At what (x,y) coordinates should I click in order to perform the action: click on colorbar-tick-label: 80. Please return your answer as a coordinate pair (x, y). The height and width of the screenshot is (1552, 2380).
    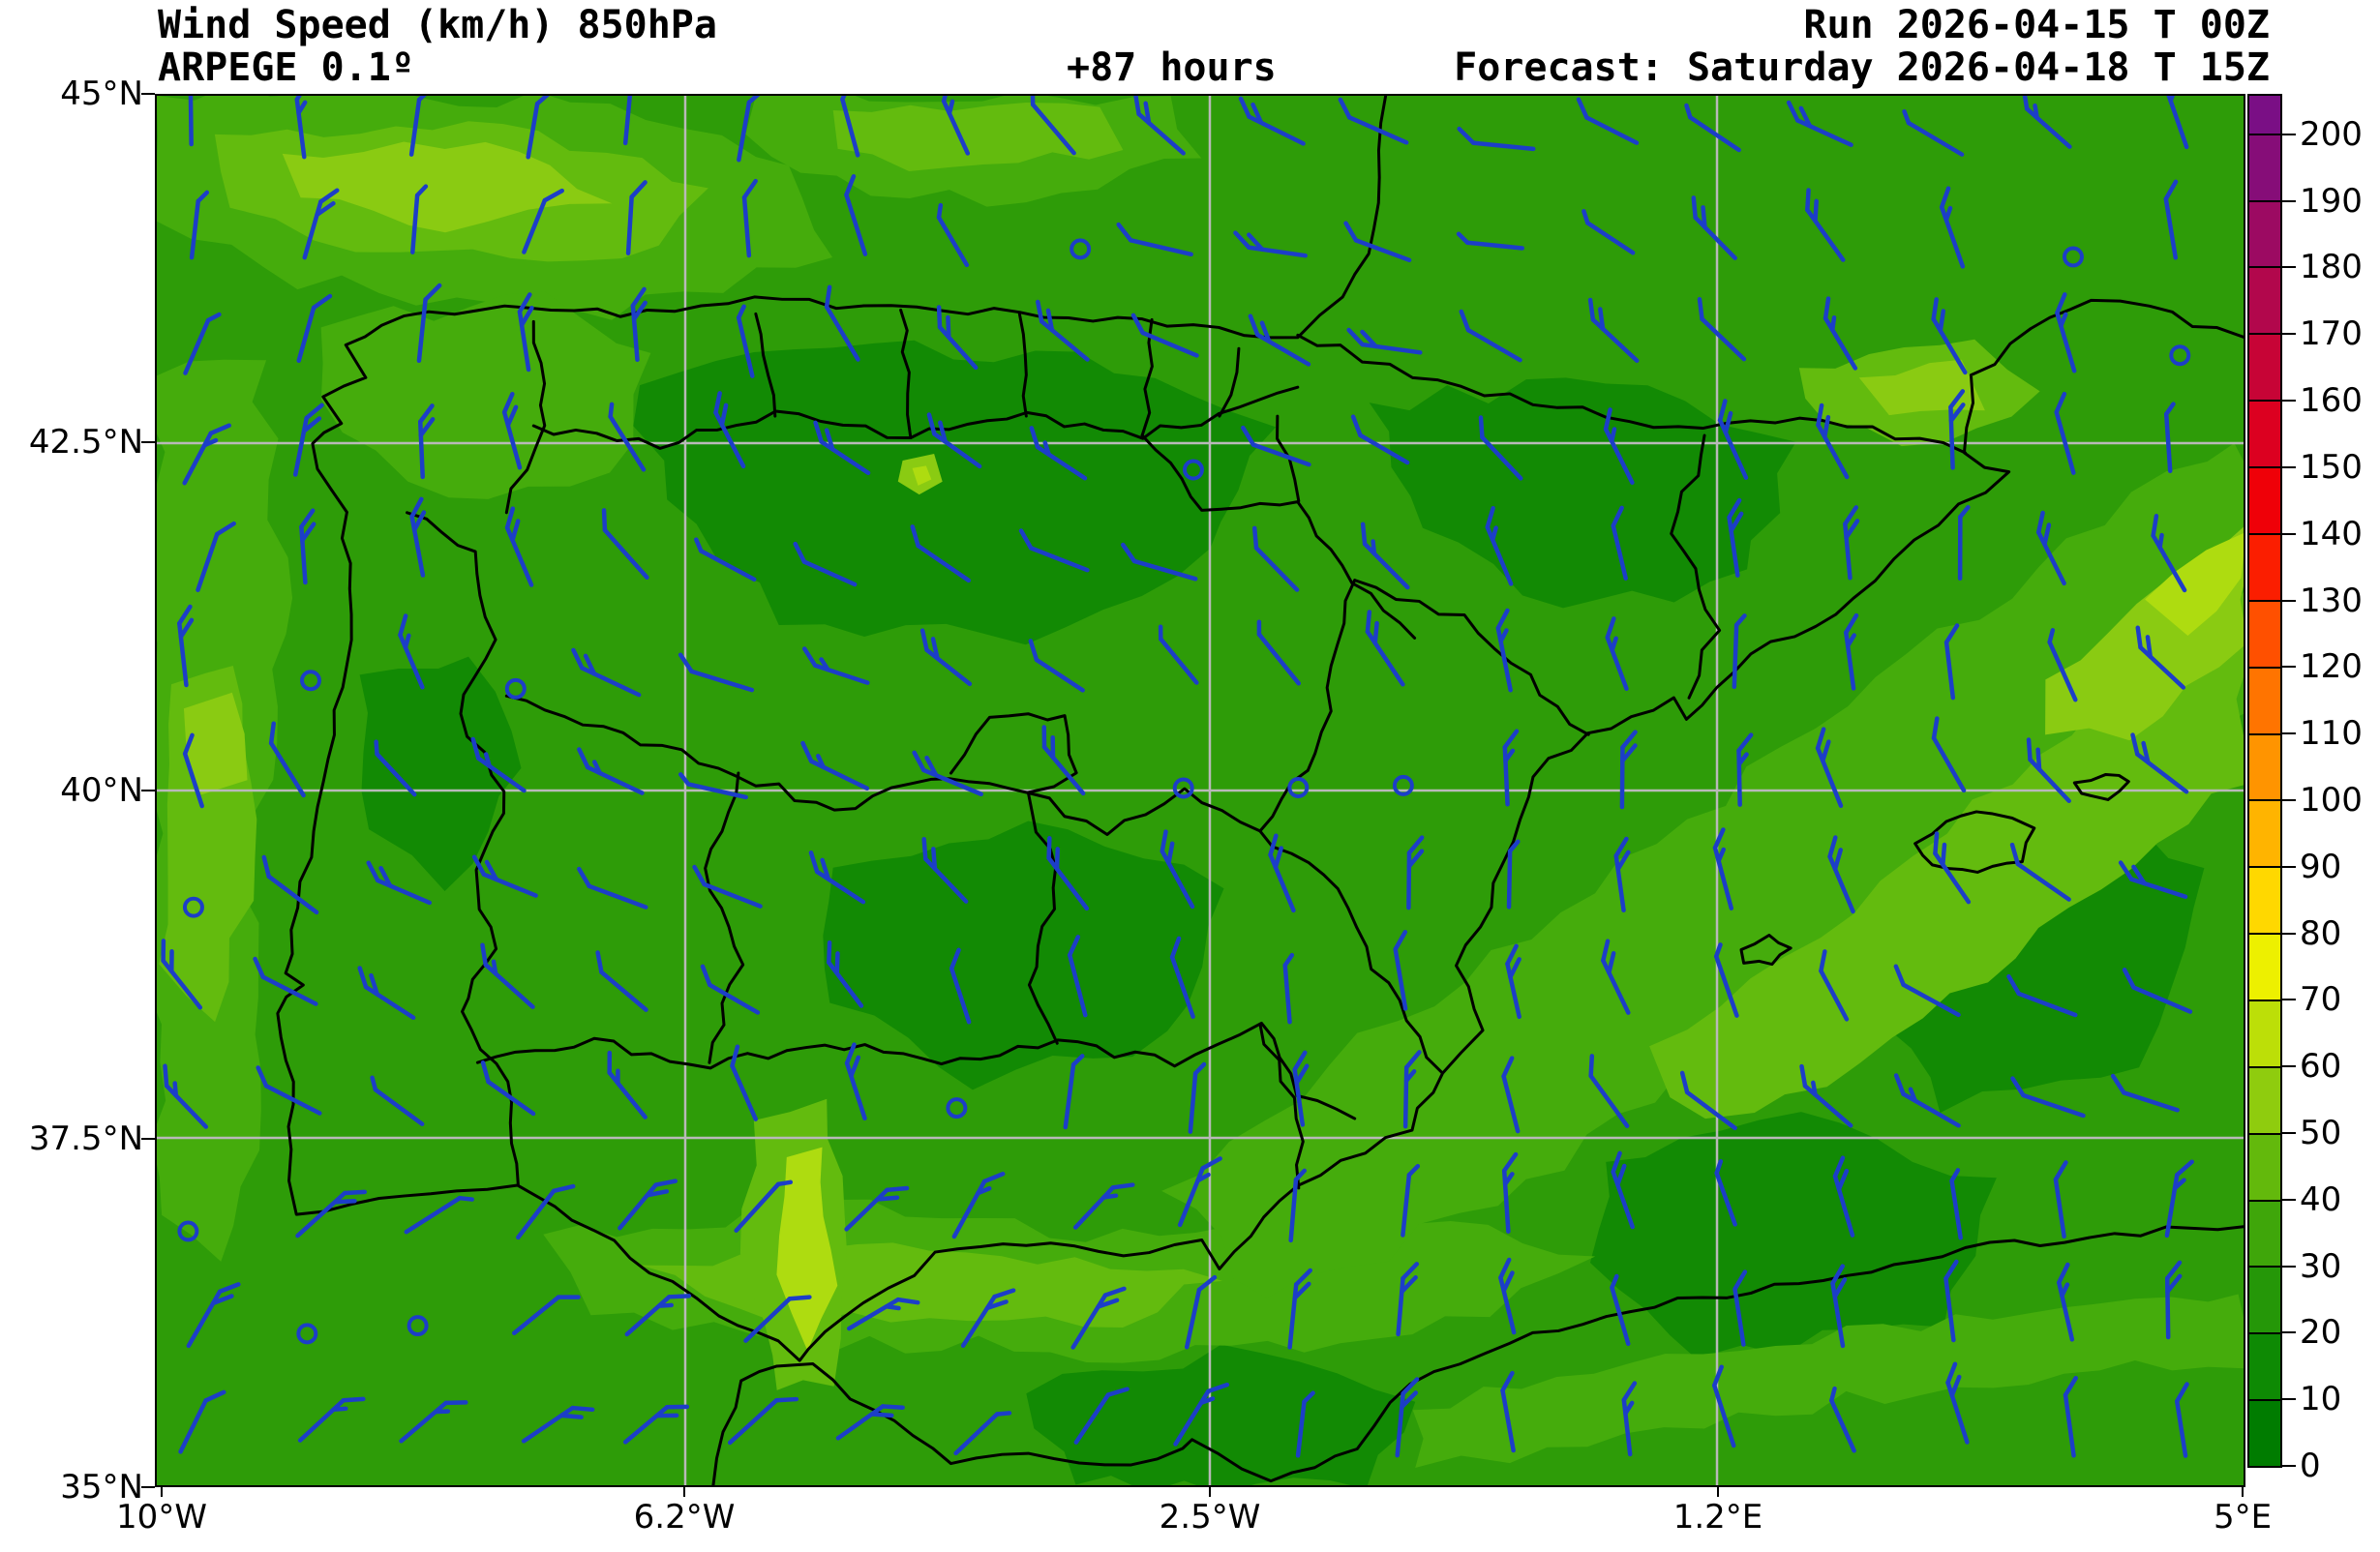
    Looking at the image, I should click on (2321, 933).